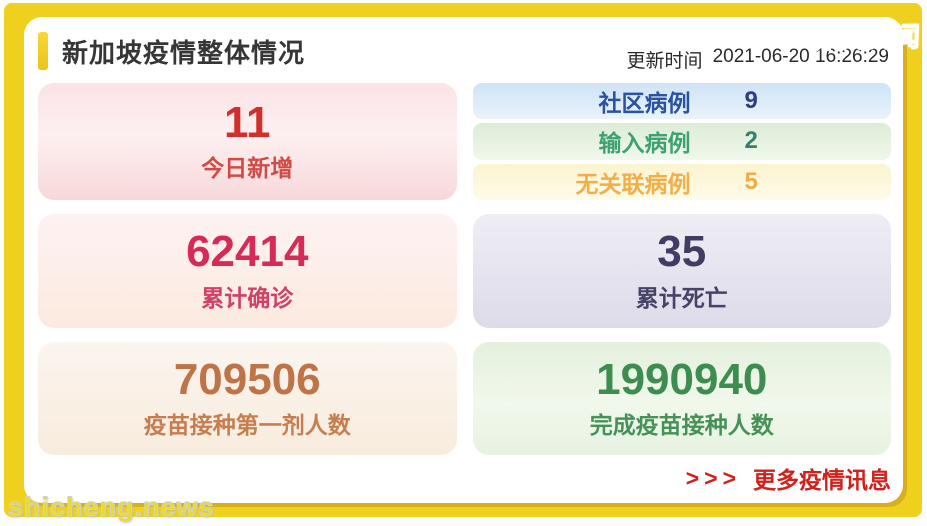 This screenshot has width=927, height=526. I want to click on fully-vaccinated-label: 完成疫苗接种人数, so click(681, 425).